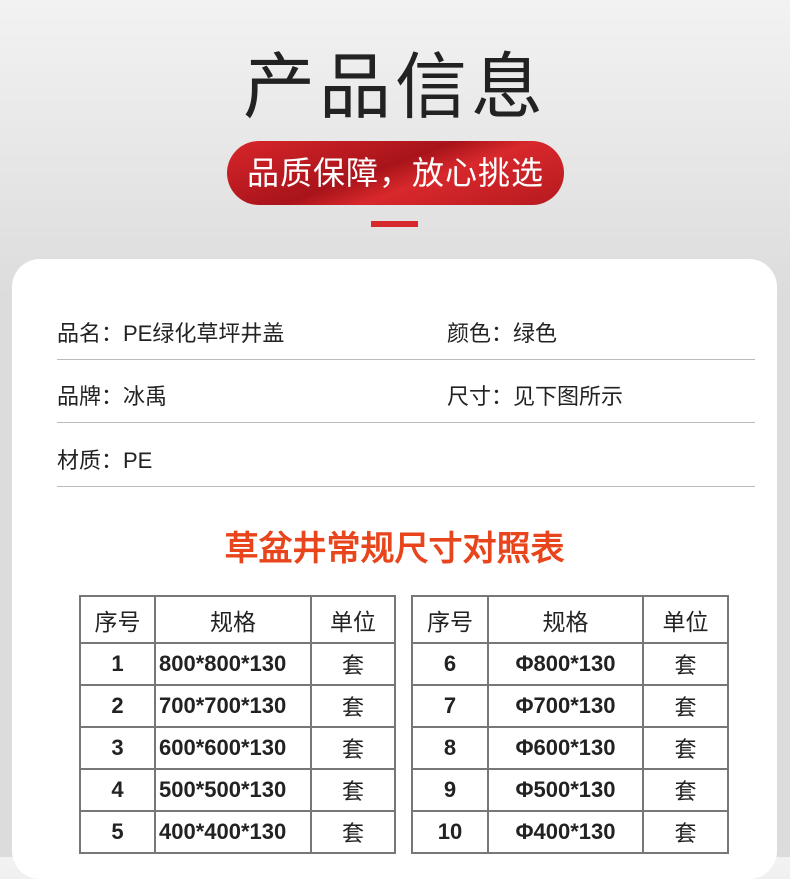 The image size is (790, 879). I want to click on table-cell: 8, so click(450, 748).